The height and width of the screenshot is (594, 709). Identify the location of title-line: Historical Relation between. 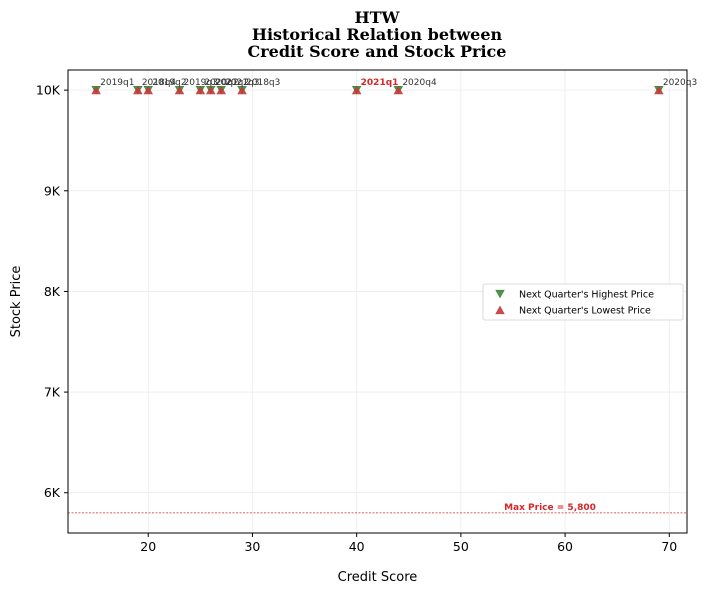
(377, 34).